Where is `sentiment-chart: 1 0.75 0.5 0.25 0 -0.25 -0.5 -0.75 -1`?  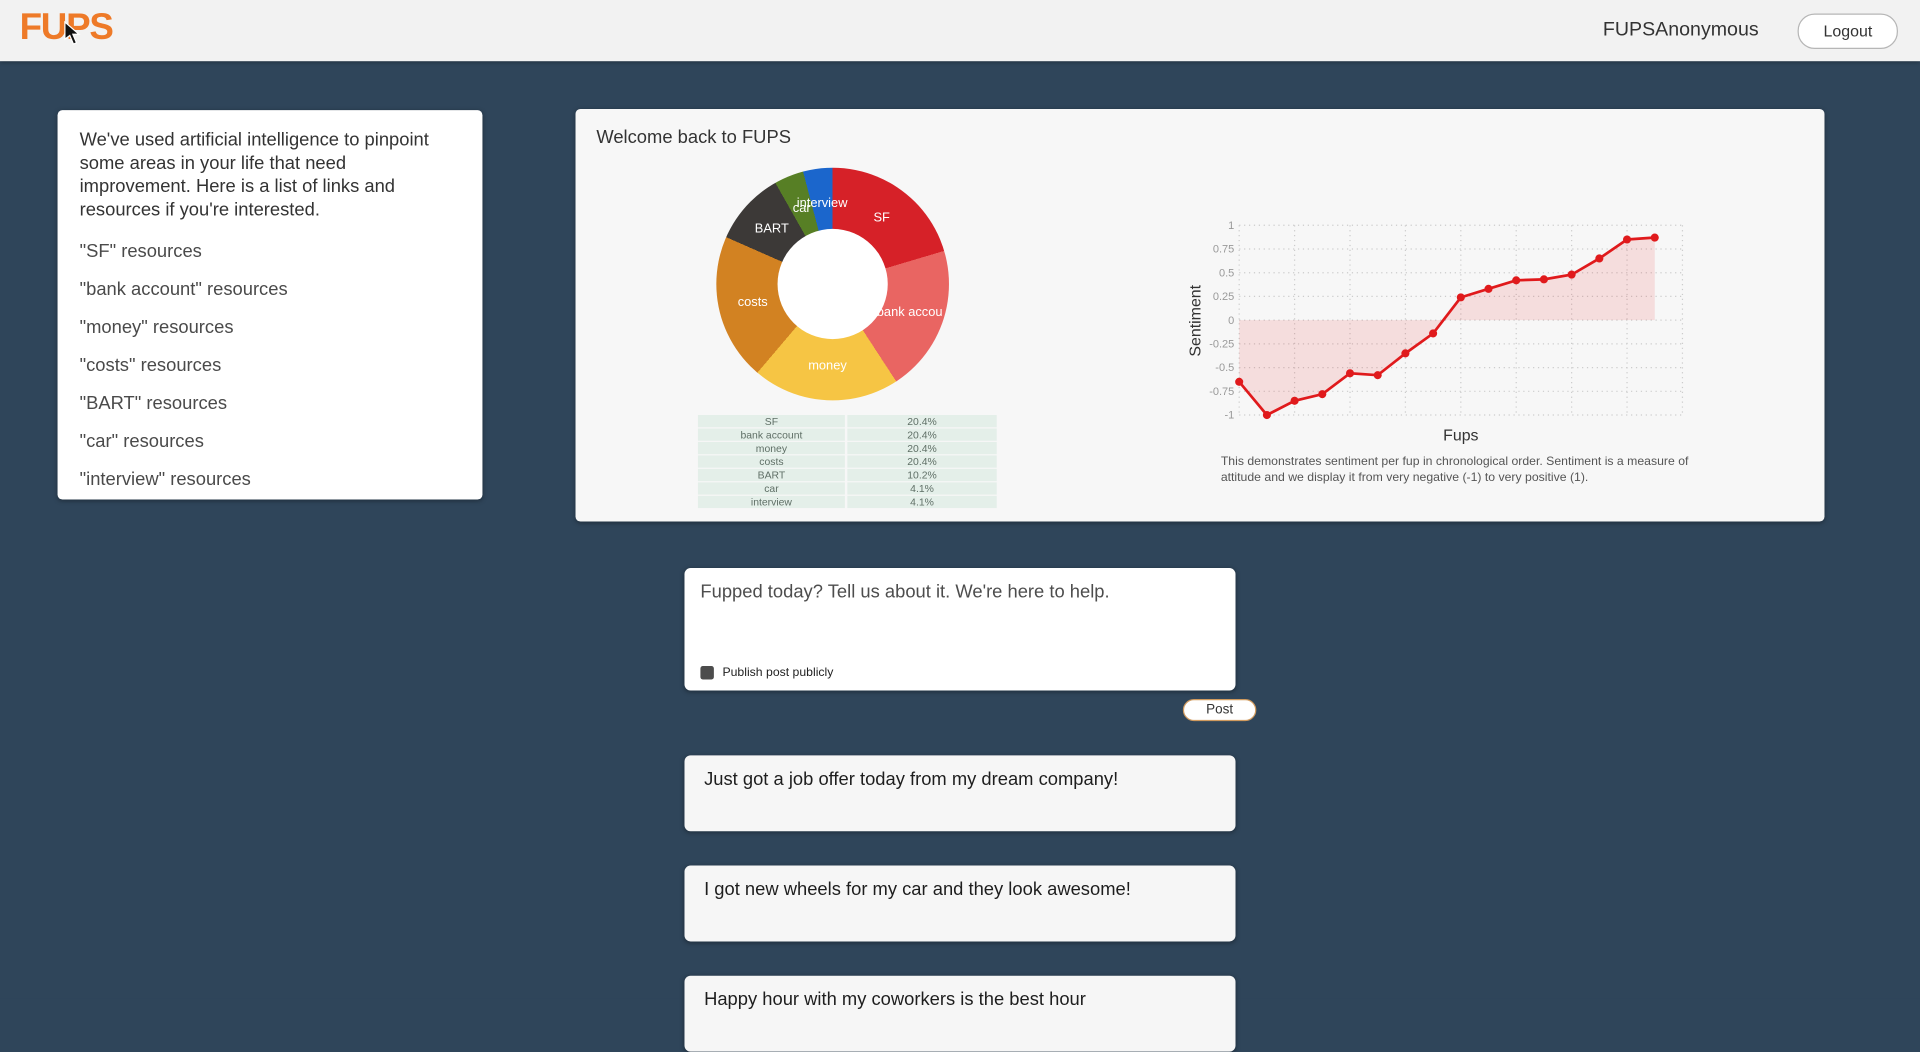
sentiment-chart: 1 0.75 0.5 0.25 0 -0.25 -0.5 -0.75 -1 is located at coordinates (1447, 321).